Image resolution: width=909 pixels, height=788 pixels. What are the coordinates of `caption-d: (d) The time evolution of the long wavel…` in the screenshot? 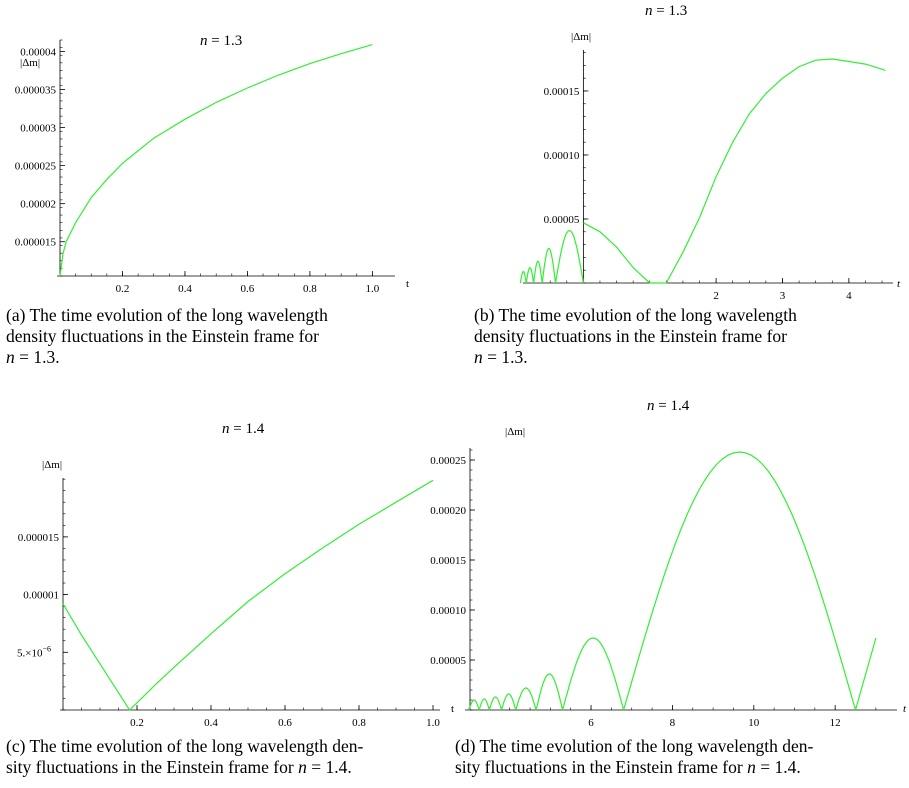 It's located at (634, 756).